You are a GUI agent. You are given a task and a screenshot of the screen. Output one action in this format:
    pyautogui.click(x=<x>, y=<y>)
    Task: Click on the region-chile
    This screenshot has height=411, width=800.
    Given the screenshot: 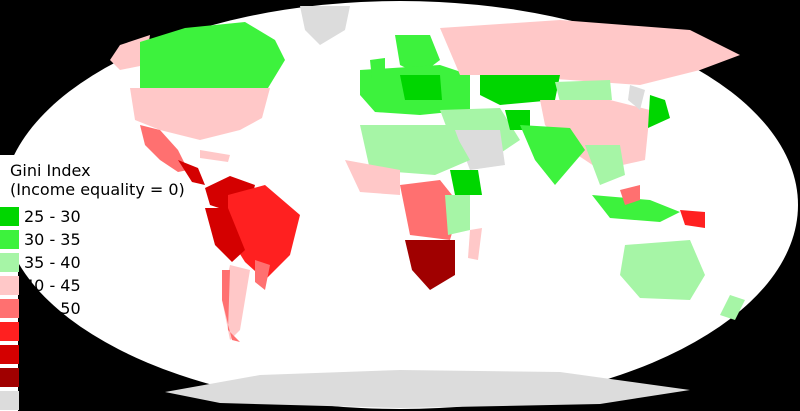 What is the action you would take?
    pyautogui.click(x=231, y=306)
    